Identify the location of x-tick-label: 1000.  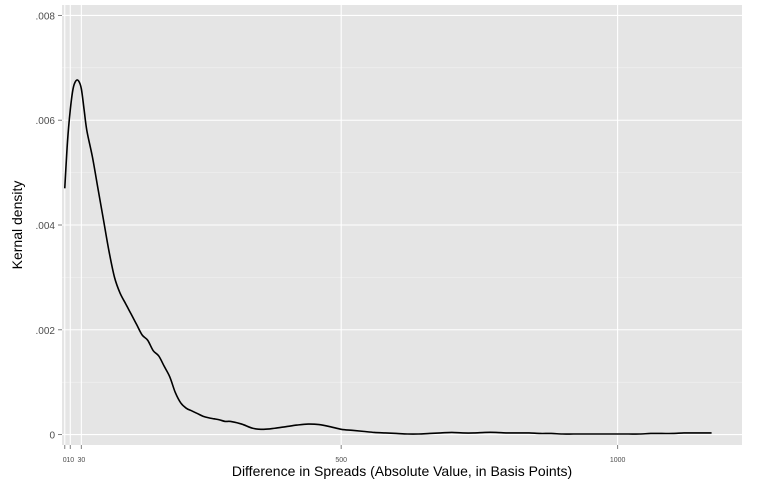
(618, 460).